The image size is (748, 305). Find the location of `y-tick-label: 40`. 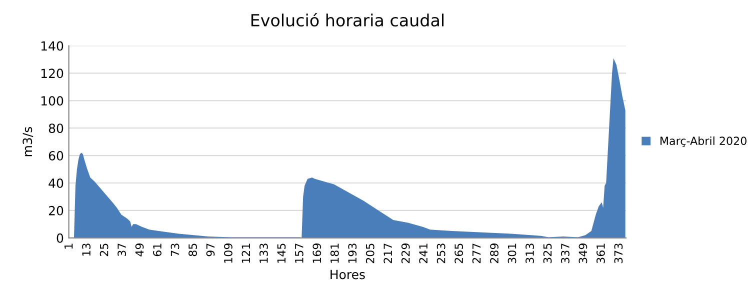

y-tick-label: 40 is located at coordinates (56, 183).